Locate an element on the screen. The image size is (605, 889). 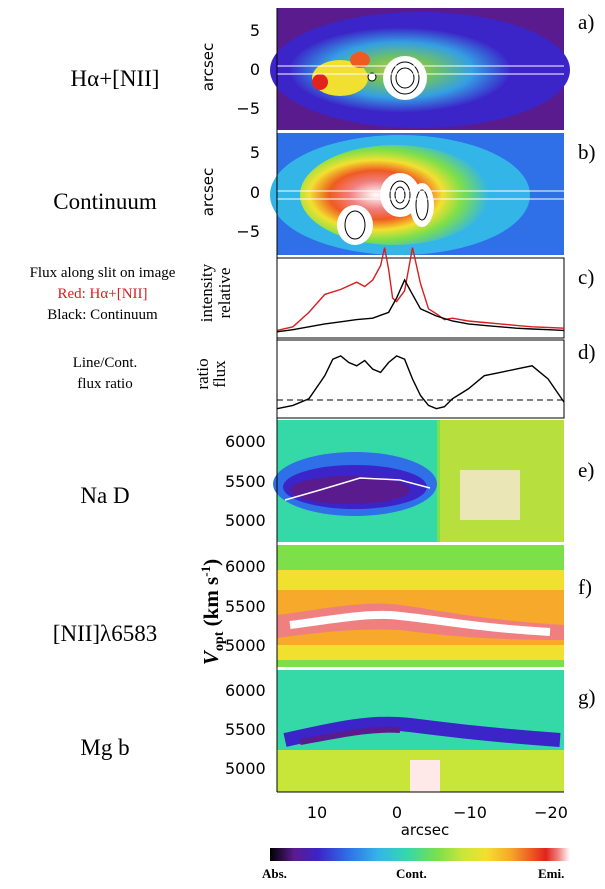
tick-b-0: 0 is located at coordinates (254, 192).